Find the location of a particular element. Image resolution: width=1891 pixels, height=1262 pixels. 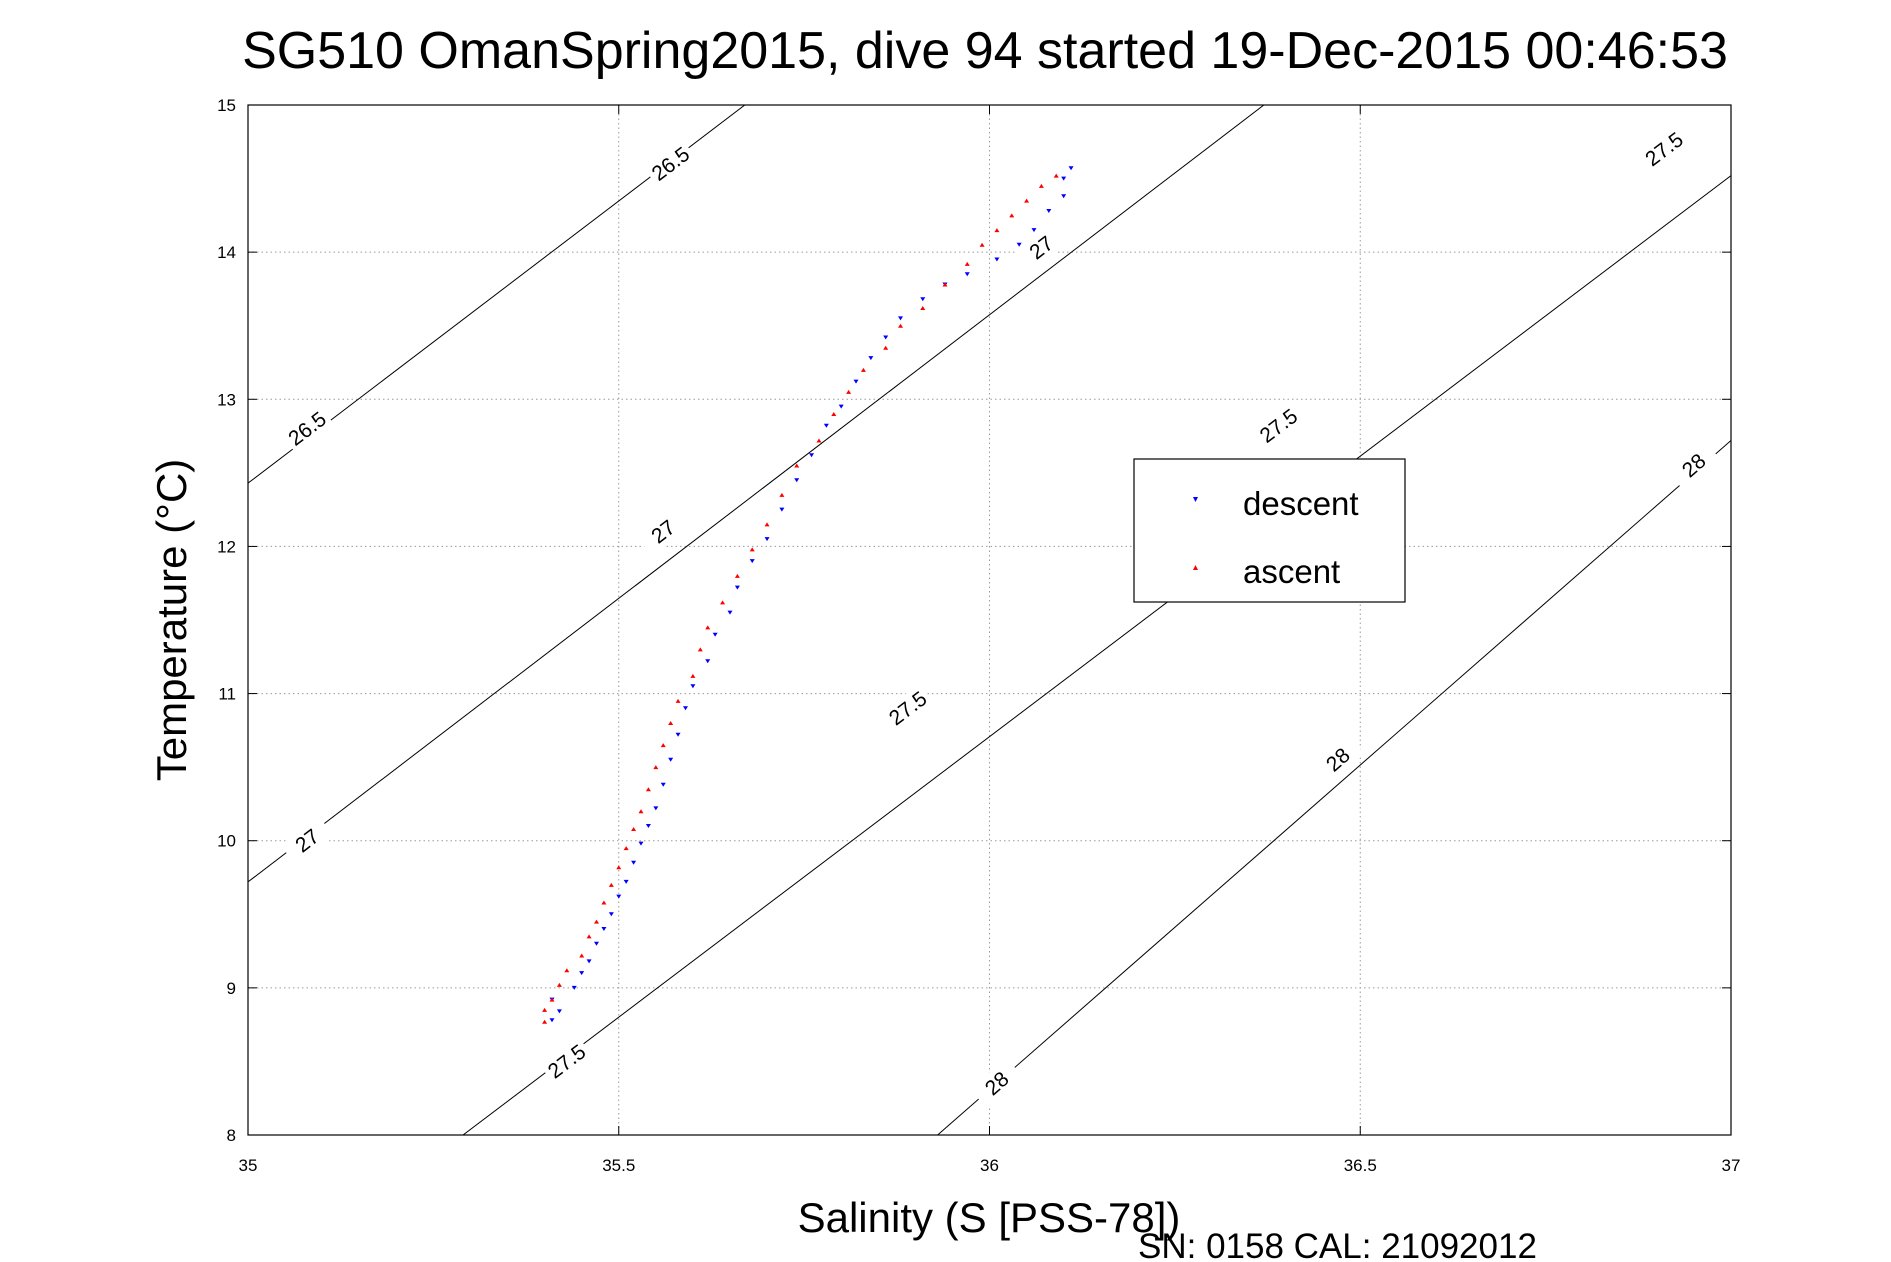

y-tick-label: 12 is located at coordinates (226, 546).